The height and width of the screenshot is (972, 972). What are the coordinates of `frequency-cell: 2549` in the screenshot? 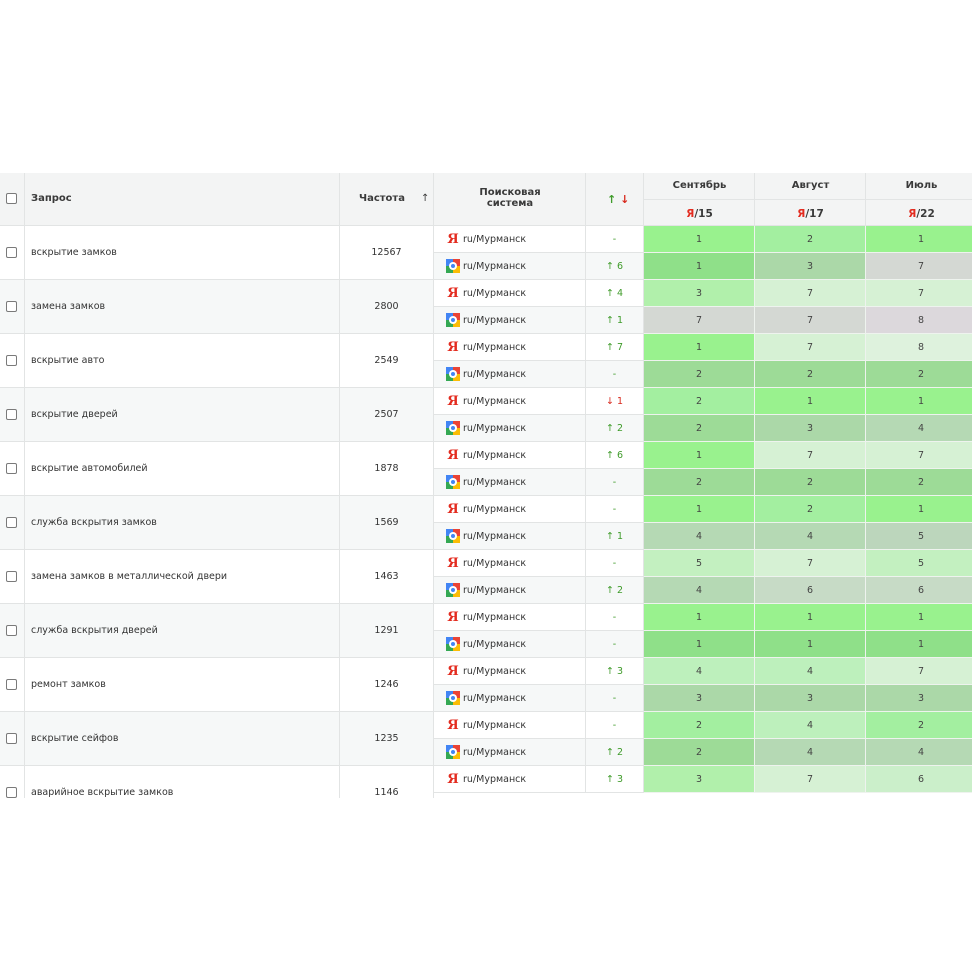 It's located at (387, 361).